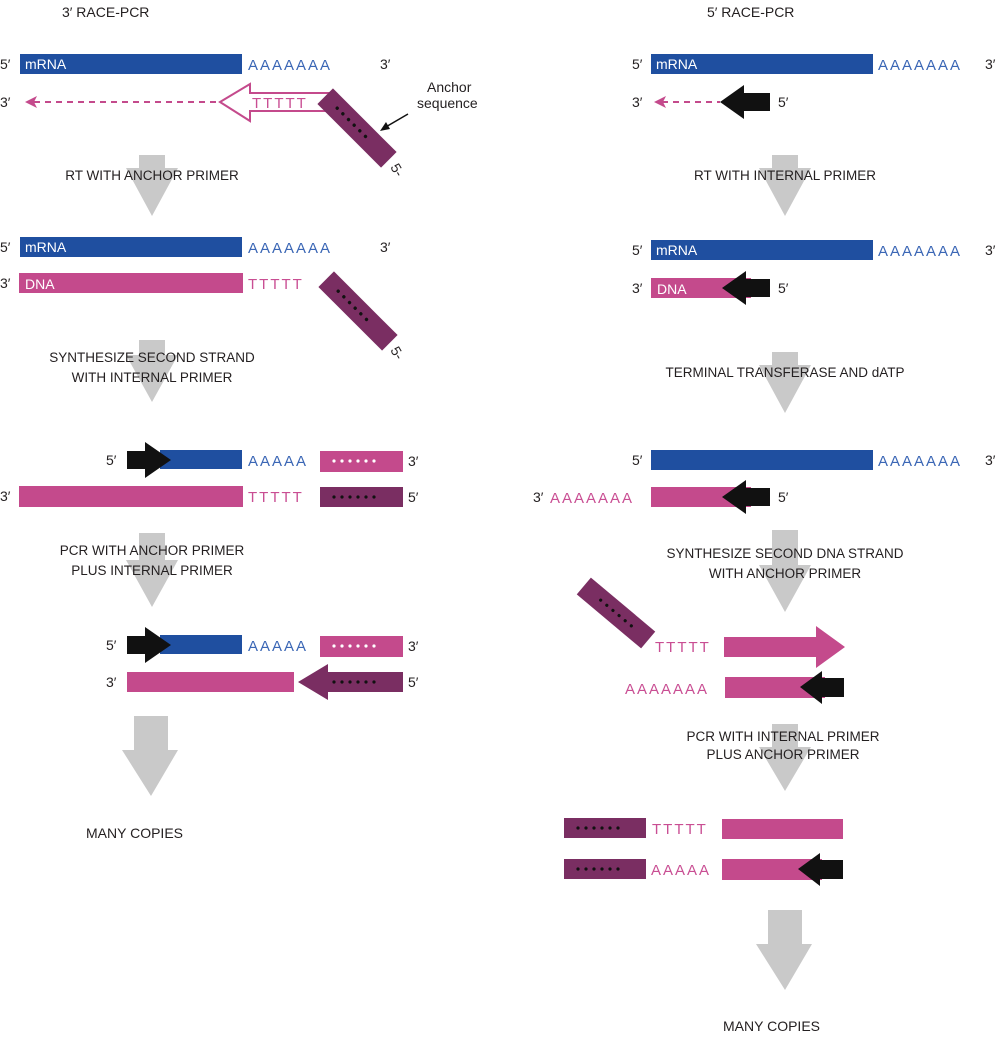  What do you see at coordinates (195, 247) in the screenshot?
I see `left-row3-mrna: 5′ mRNA AAAAAAA 3′` at bounding box center [195, 247].